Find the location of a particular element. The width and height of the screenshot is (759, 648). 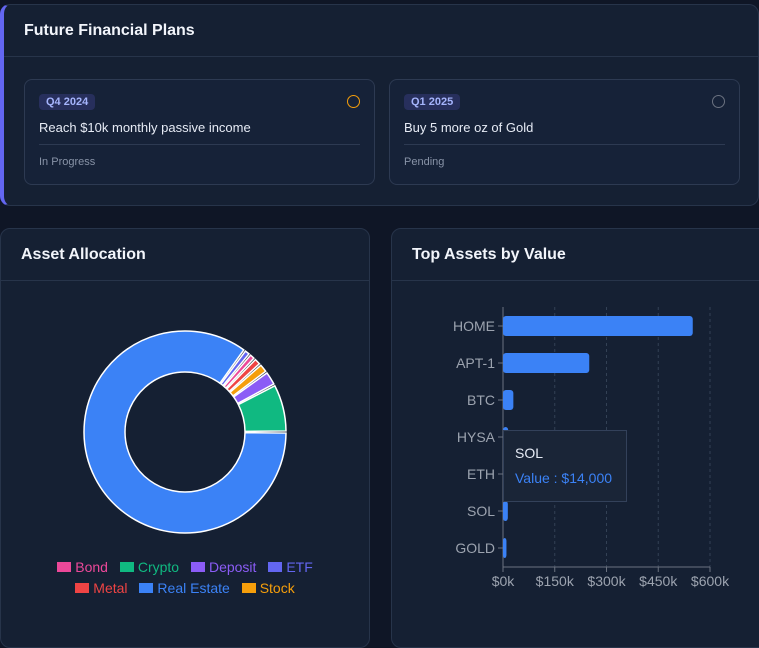

x-tick-label: $600k is located at coordinates (710, 581).